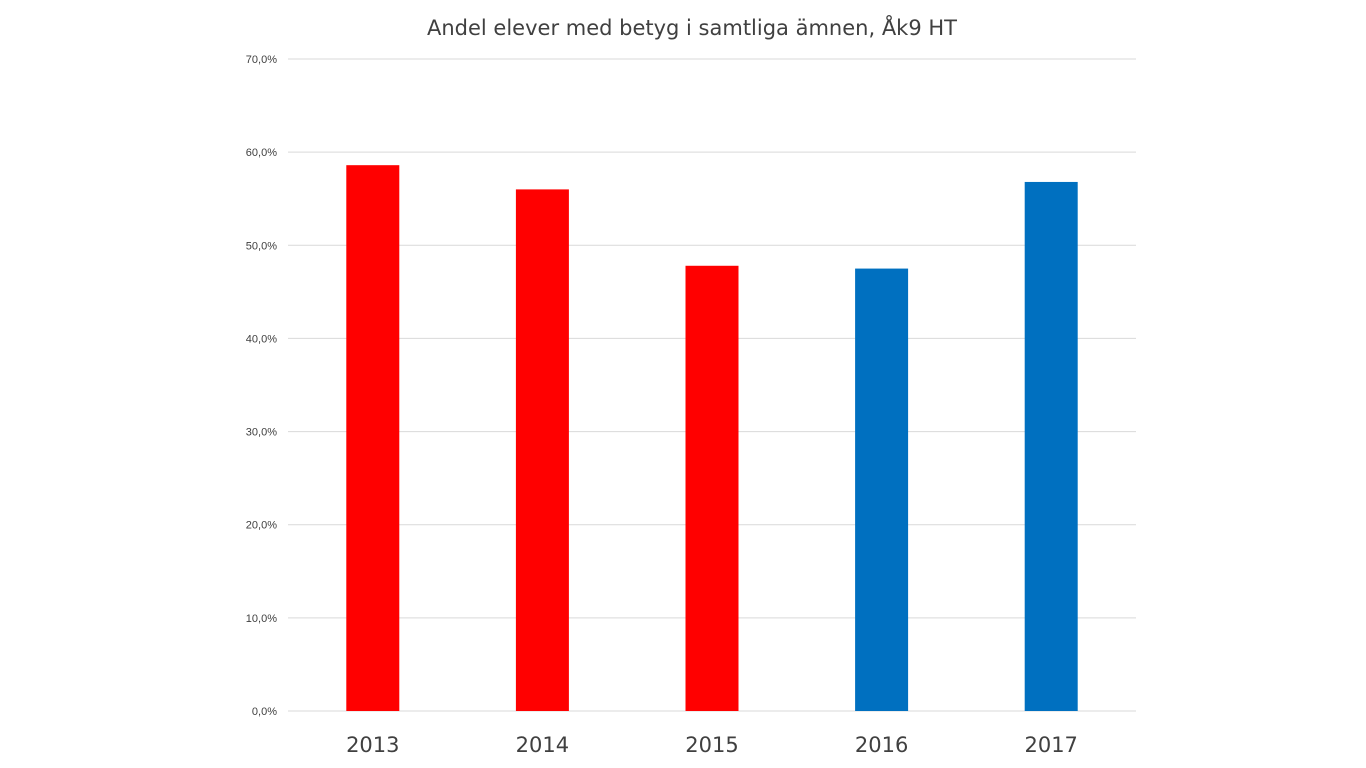  I want to click on bar-2016, so click(882, 489).